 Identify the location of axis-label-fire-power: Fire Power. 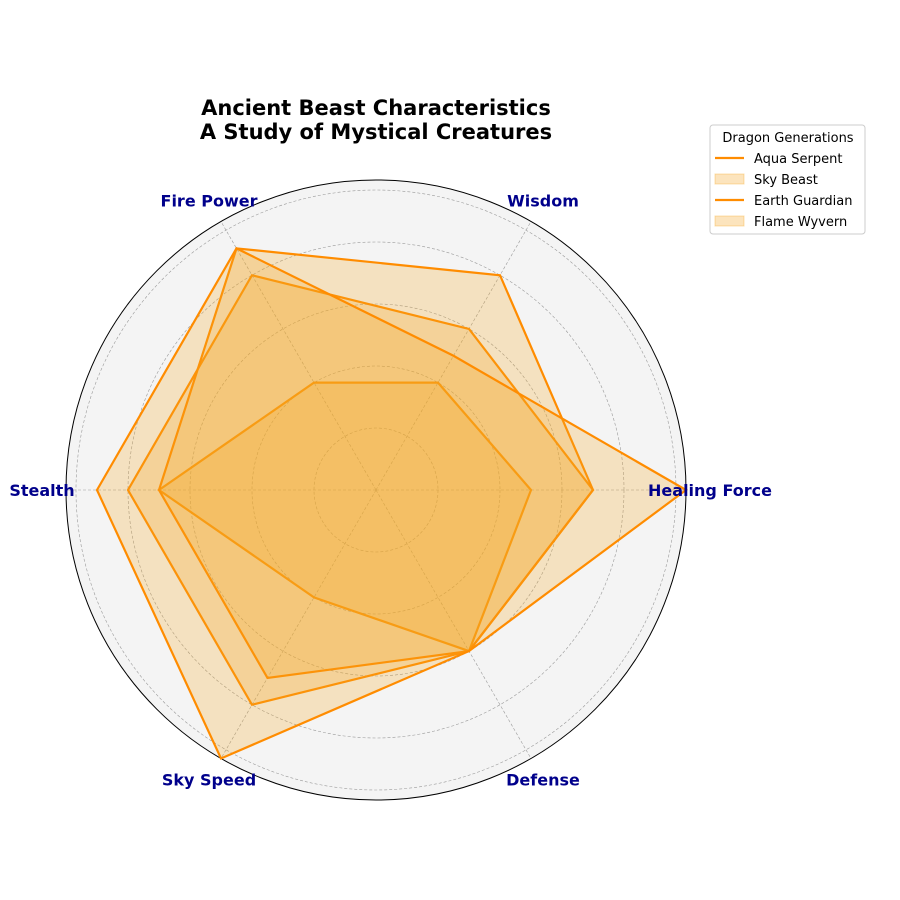
(209, 201).